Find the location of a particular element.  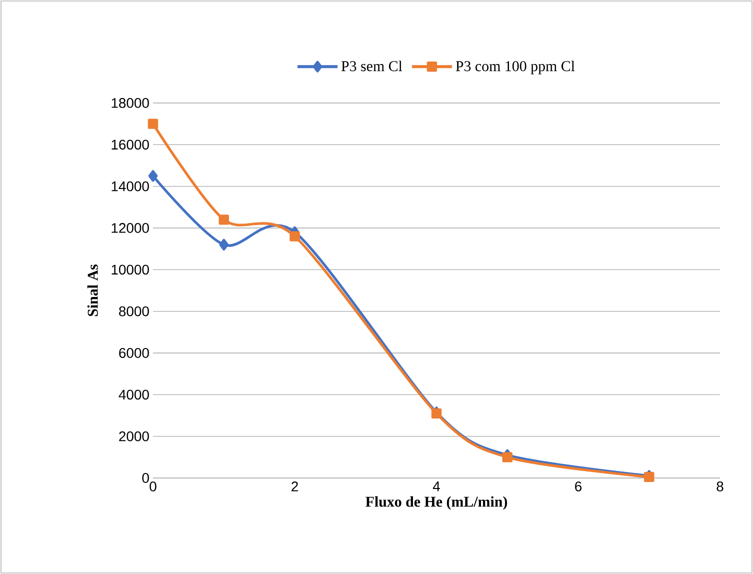

y-tick-label: 2000 is located at coordinates (134, 436).